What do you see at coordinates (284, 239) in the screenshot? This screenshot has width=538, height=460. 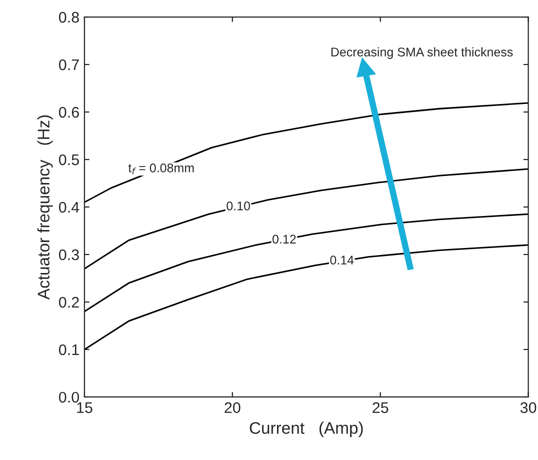 I see `annotation: 0.12` at bounding box center [284, 239].